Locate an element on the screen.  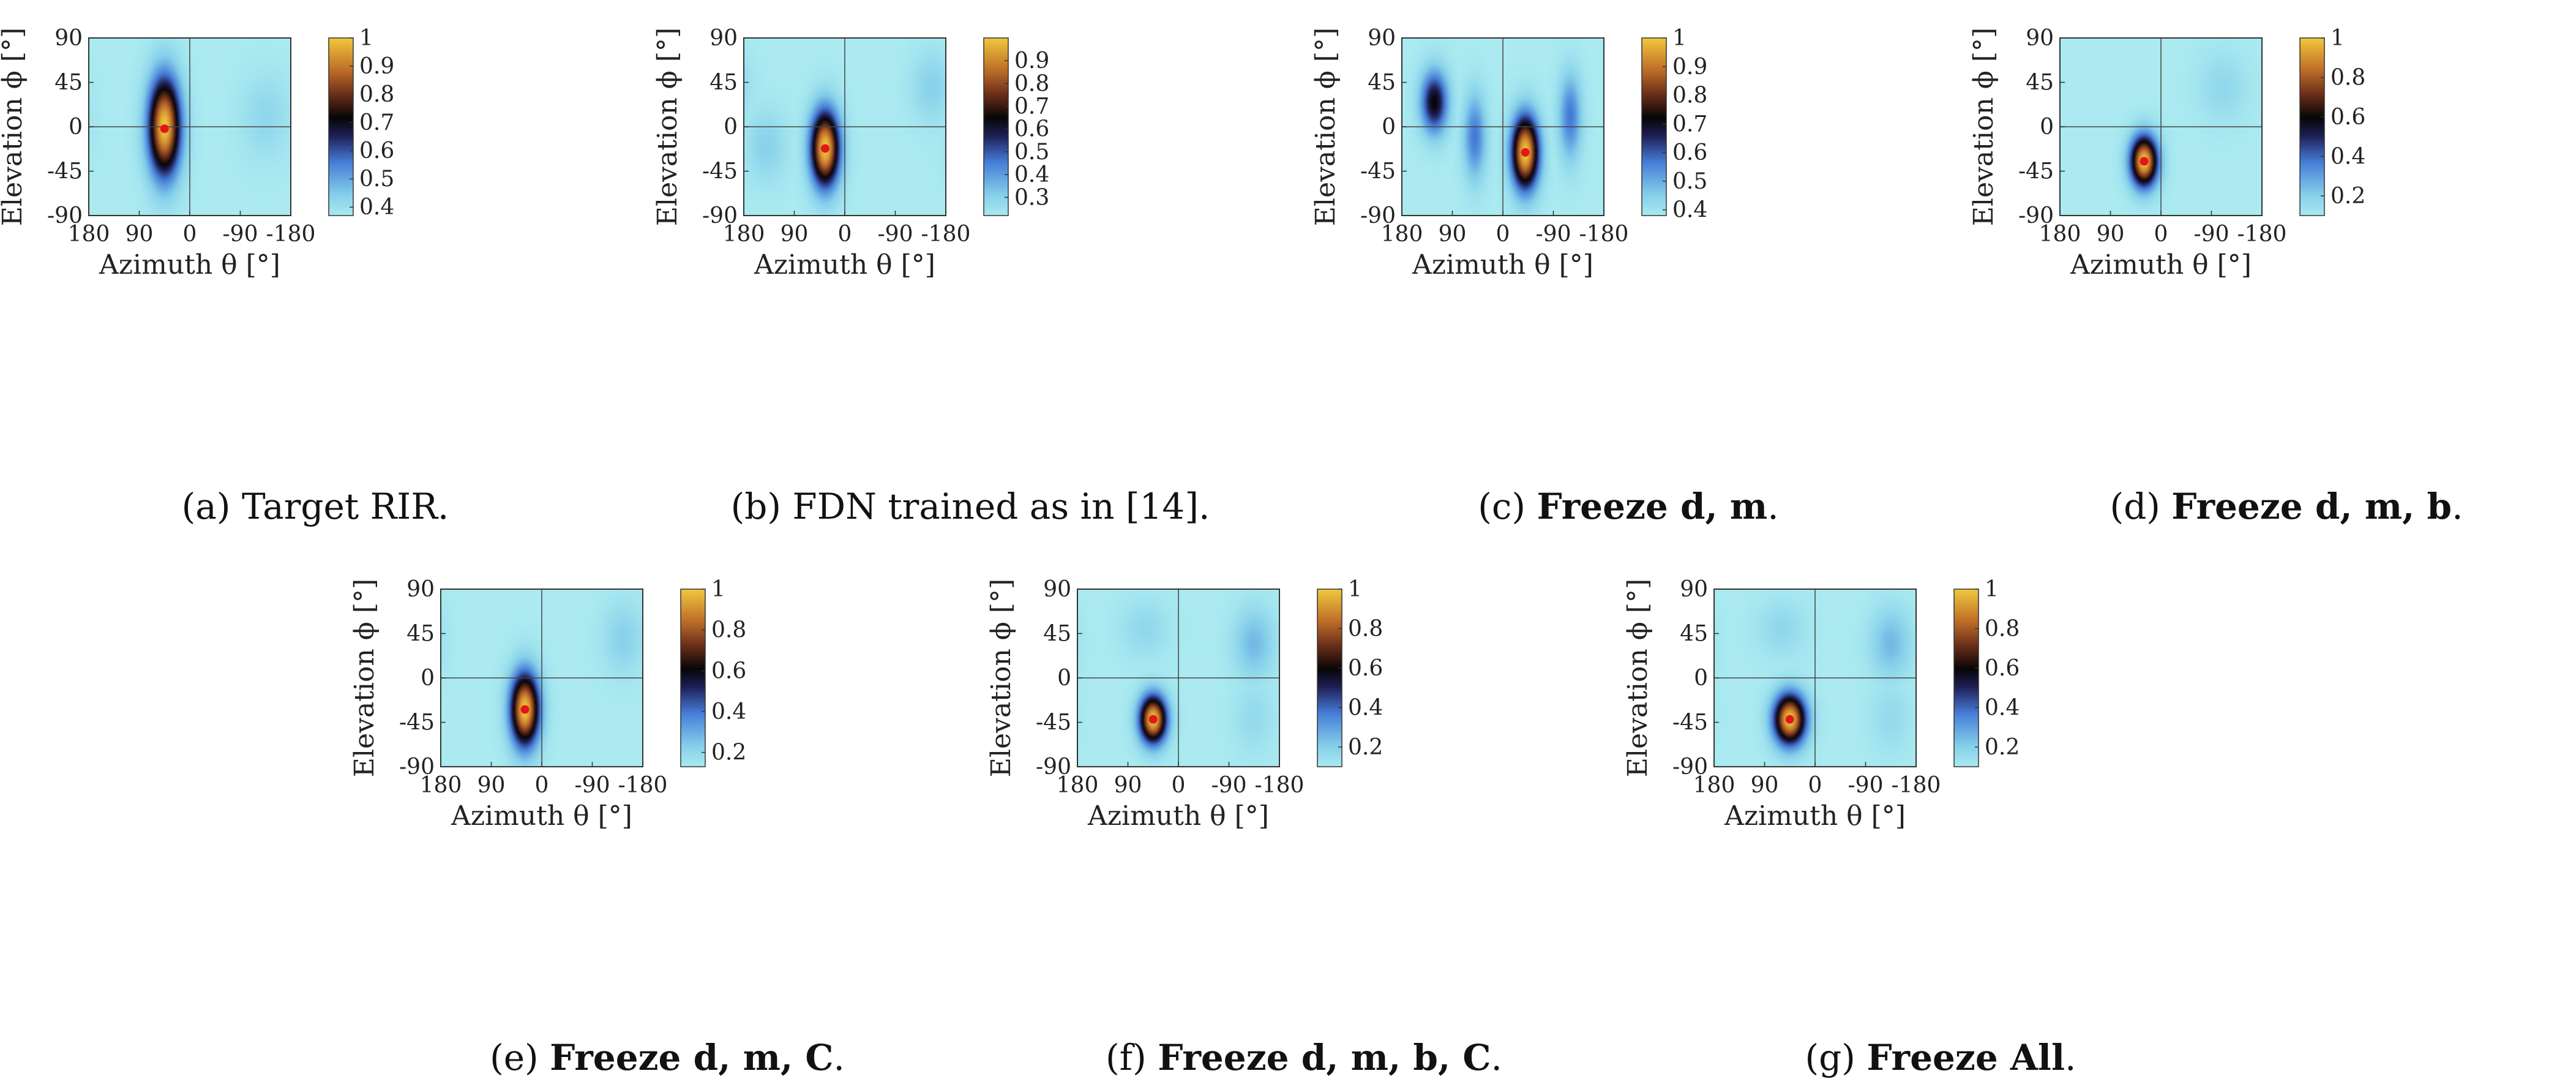
caption-prefix: (a) Target RIR. is located at coordinates (315, 507).